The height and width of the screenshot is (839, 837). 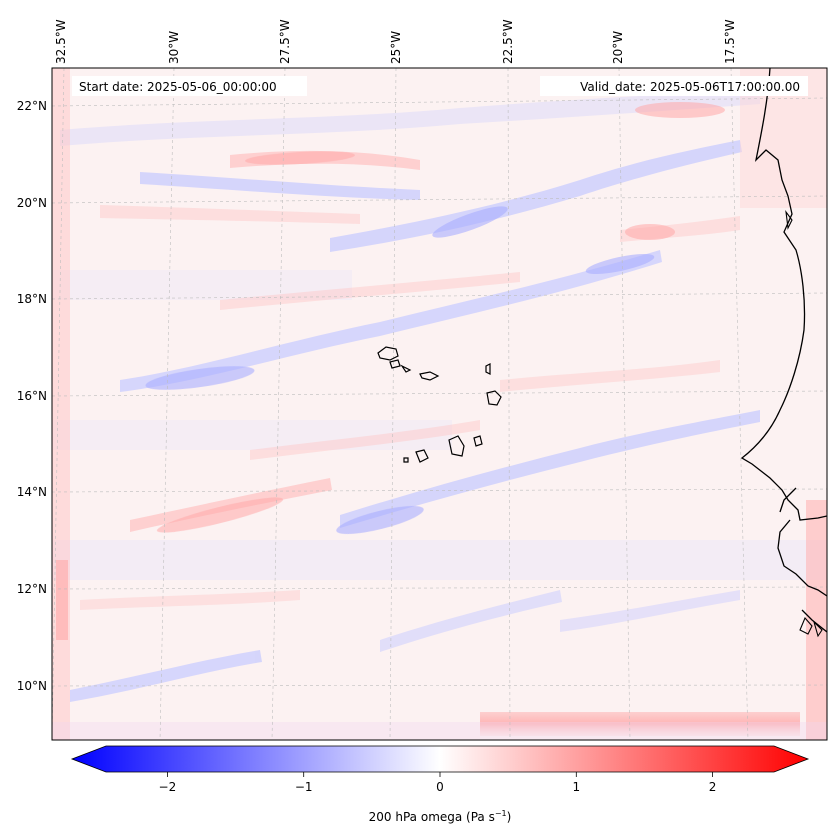 What do you see at coordinates (576, 787) in the screenshot?
I see `colorbar-tick-label: 1` at bounding box center [576, 787].